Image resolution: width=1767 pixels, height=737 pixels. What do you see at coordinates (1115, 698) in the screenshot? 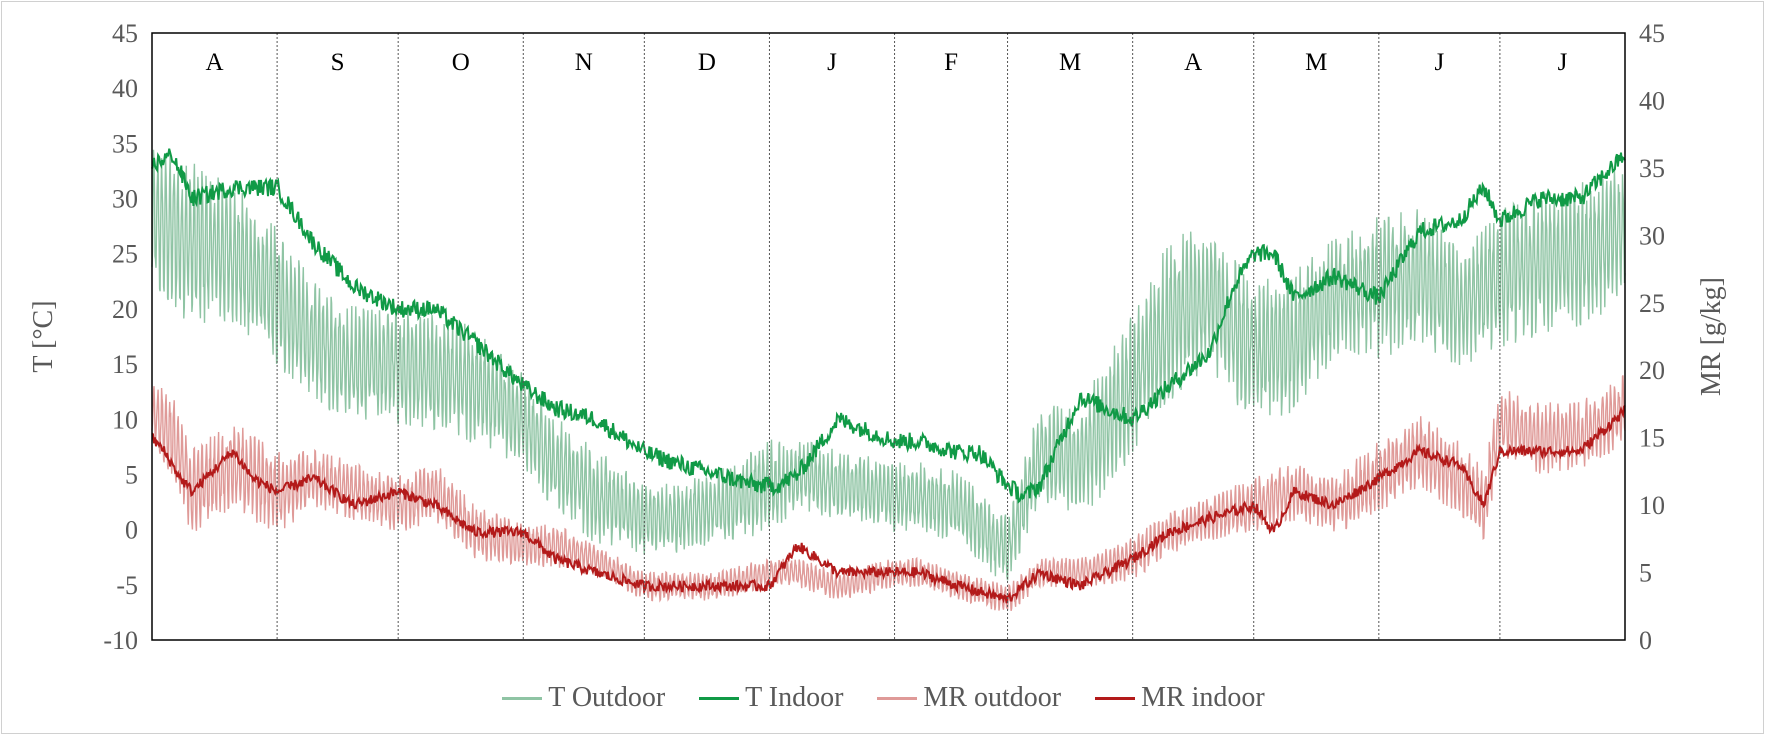
I see `legend-swatch-mr-indoor` at bounding box center [1115, 698].